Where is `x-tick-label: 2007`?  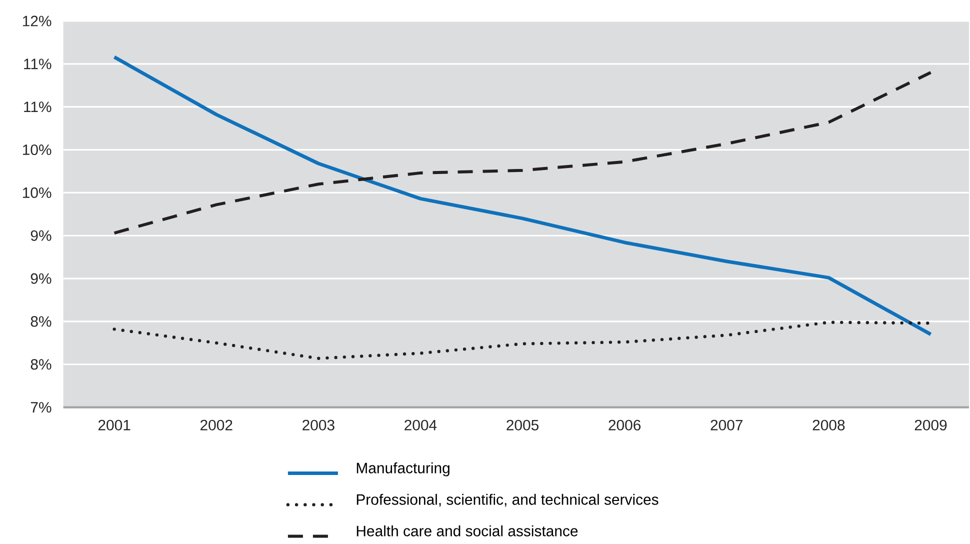
x-tick-label: 2007 is located at coordinates (726, 425).